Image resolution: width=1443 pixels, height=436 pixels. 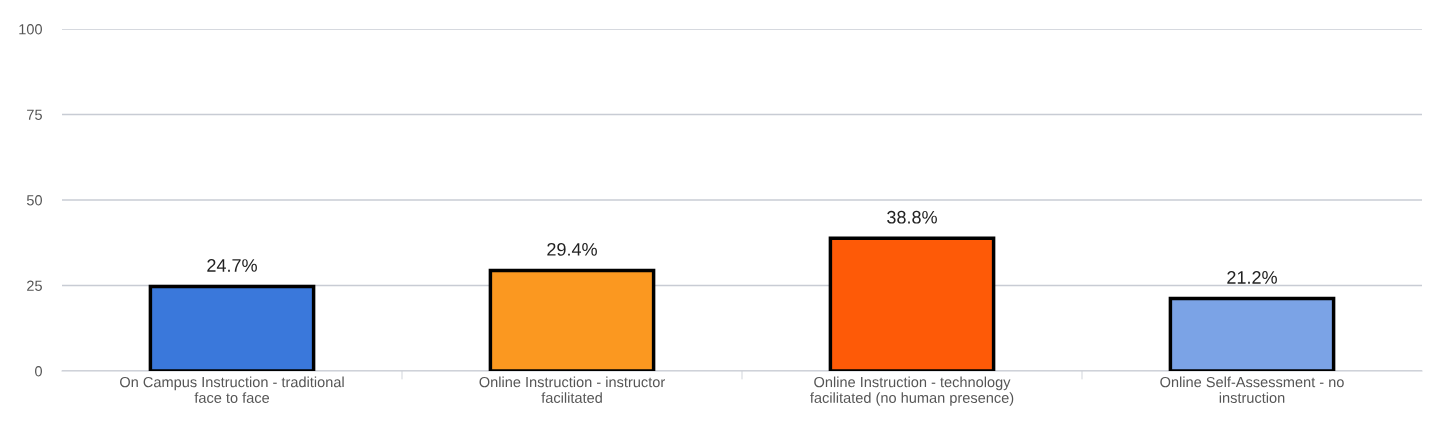 What do you see at coordinates (34, 114) in the screenshot?
I see `y-tick-label: 75` at bounding box center [34, 114].